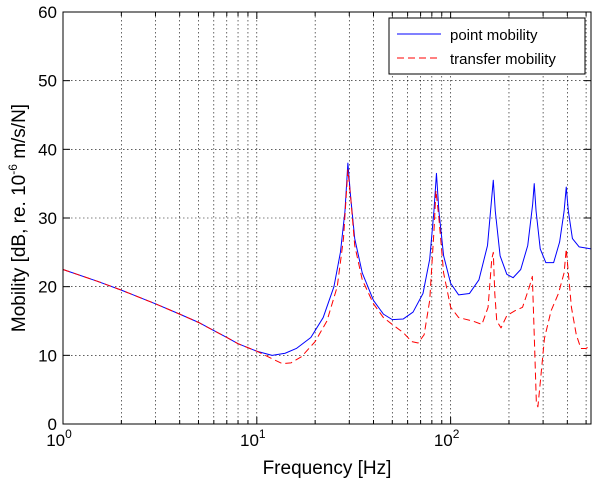 The height and width of the screenshot is (483, 600). Describe the element at coordinates (47, 81) in the screenshot. I see `y-tick-label: 50` at that location.